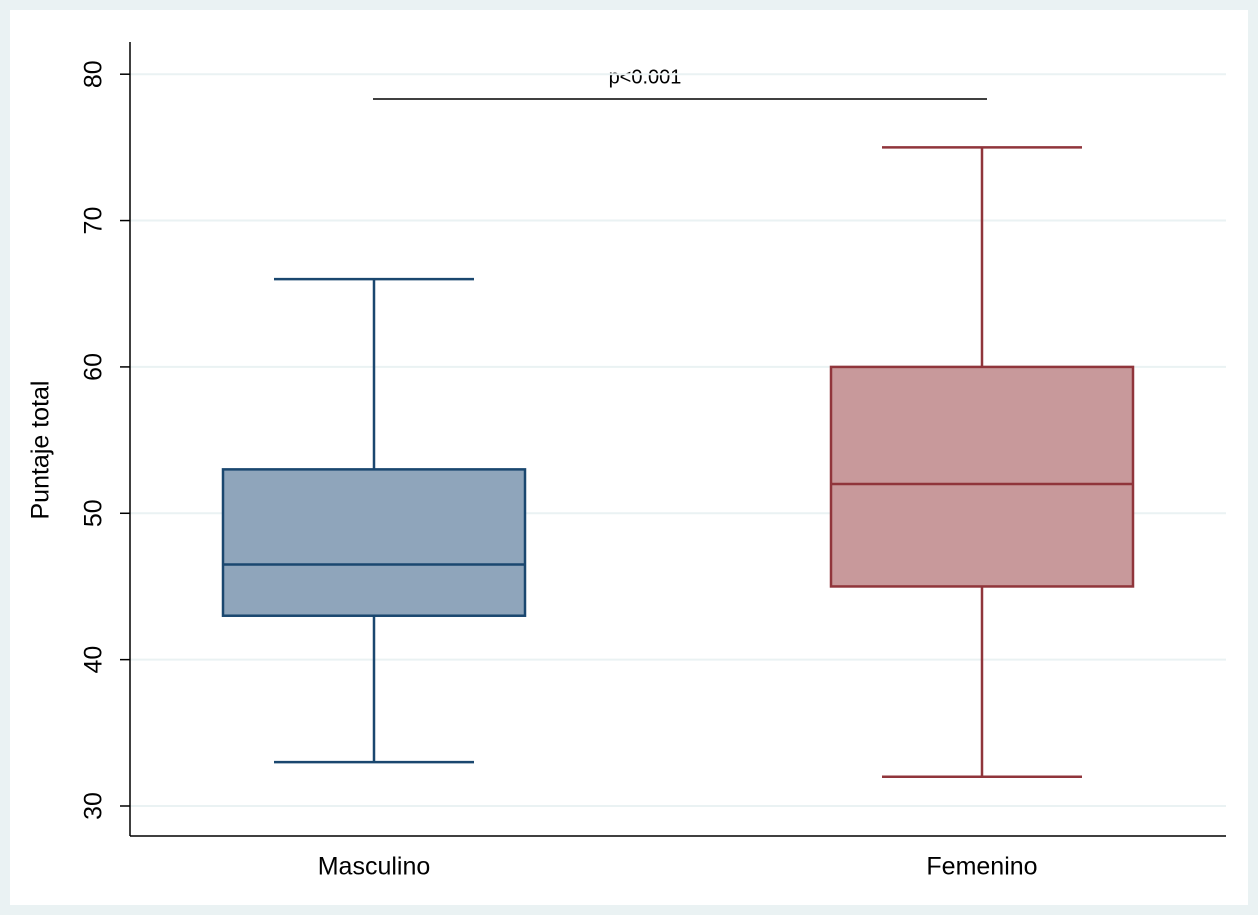  Describe the element at coordinates (94, 806) in the screenshot. I see `y-tick-label: 30` at that location.